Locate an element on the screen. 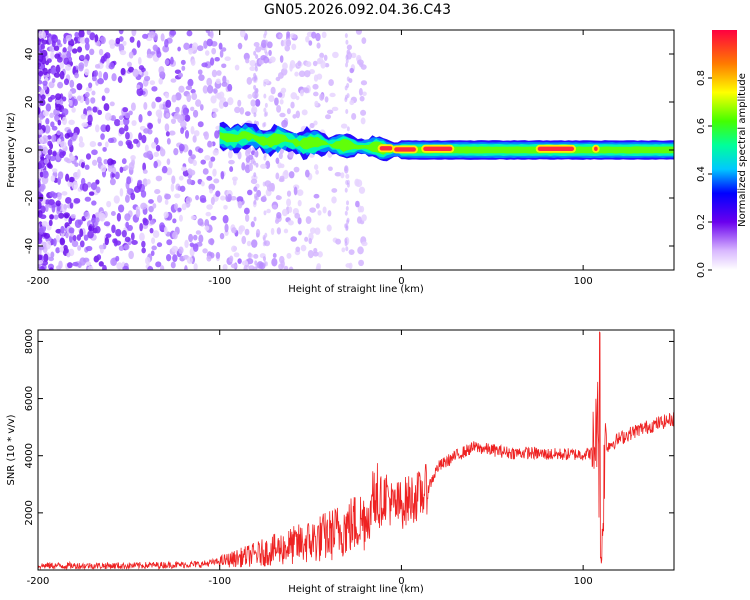  y-tick-label: -20 is located at coordinates (29, 198).